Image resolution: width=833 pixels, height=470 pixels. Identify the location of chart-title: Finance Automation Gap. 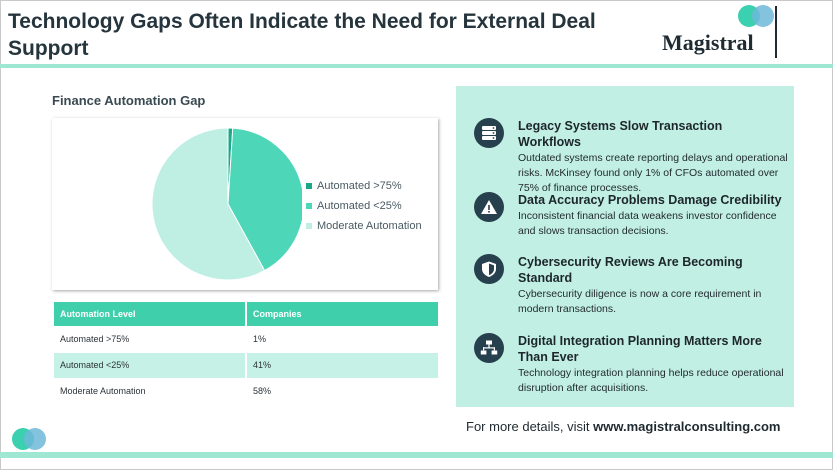
(129, 100).